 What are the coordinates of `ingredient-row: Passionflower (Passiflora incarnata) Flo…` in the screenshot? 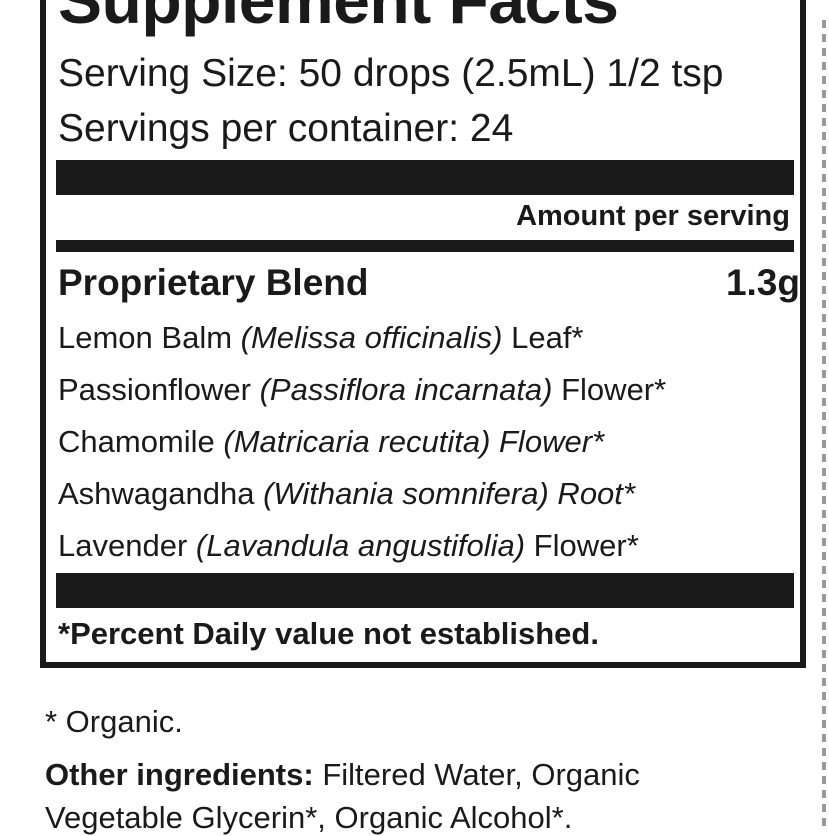 It's located at (362, 390).